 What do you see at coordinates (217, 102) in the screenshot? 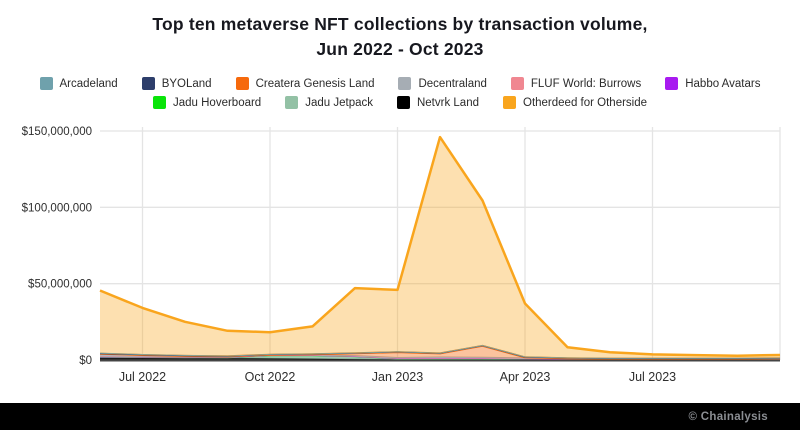
I see `legend-label-jadu-hoverboard: Jadu Hoverboard` at bounding box center [217, 102].